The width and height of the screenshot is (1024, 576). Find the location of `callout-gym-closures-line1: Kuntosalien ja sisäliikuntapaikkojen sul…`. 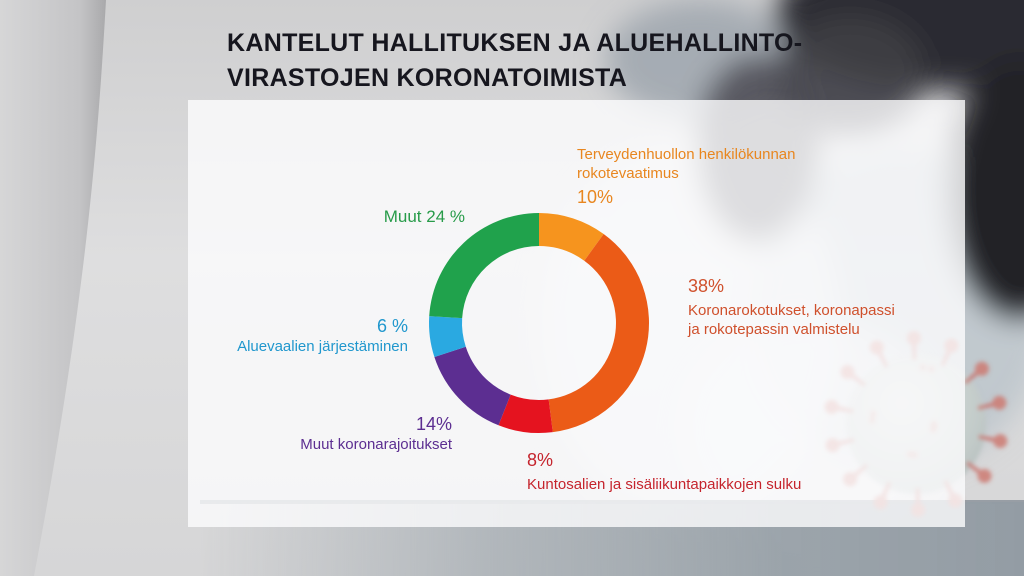

callout-gym-closures-line1: Kuntosalien ja sisäliikuntapaikkojen sul… is located at coordinates (664, 484).